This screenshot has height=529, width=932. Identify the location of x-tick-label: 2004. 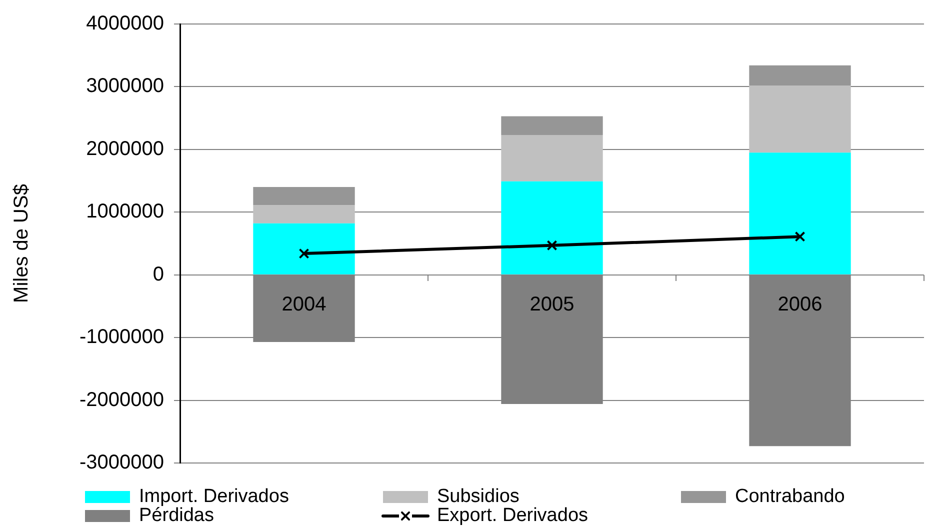
(304, 304).